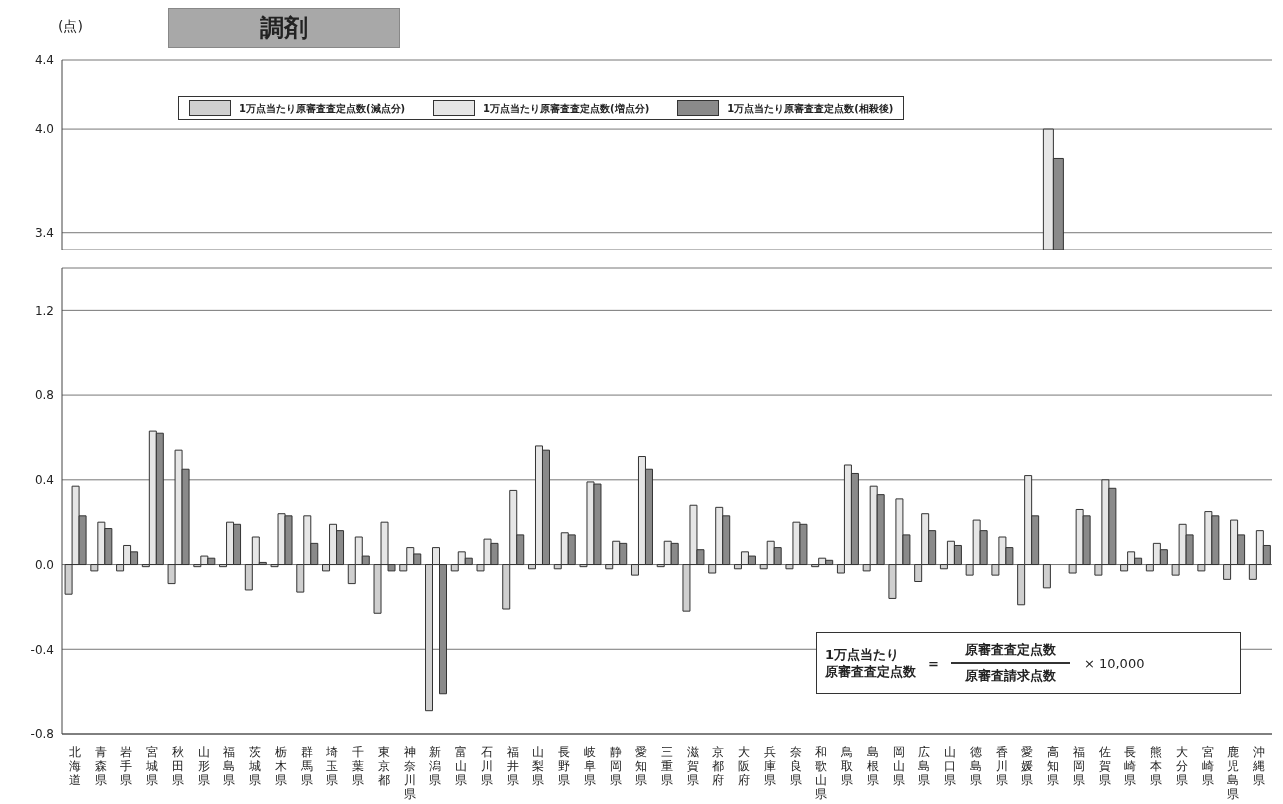  I want to click on x-tick-label: 静岡県, so click(615, 766).